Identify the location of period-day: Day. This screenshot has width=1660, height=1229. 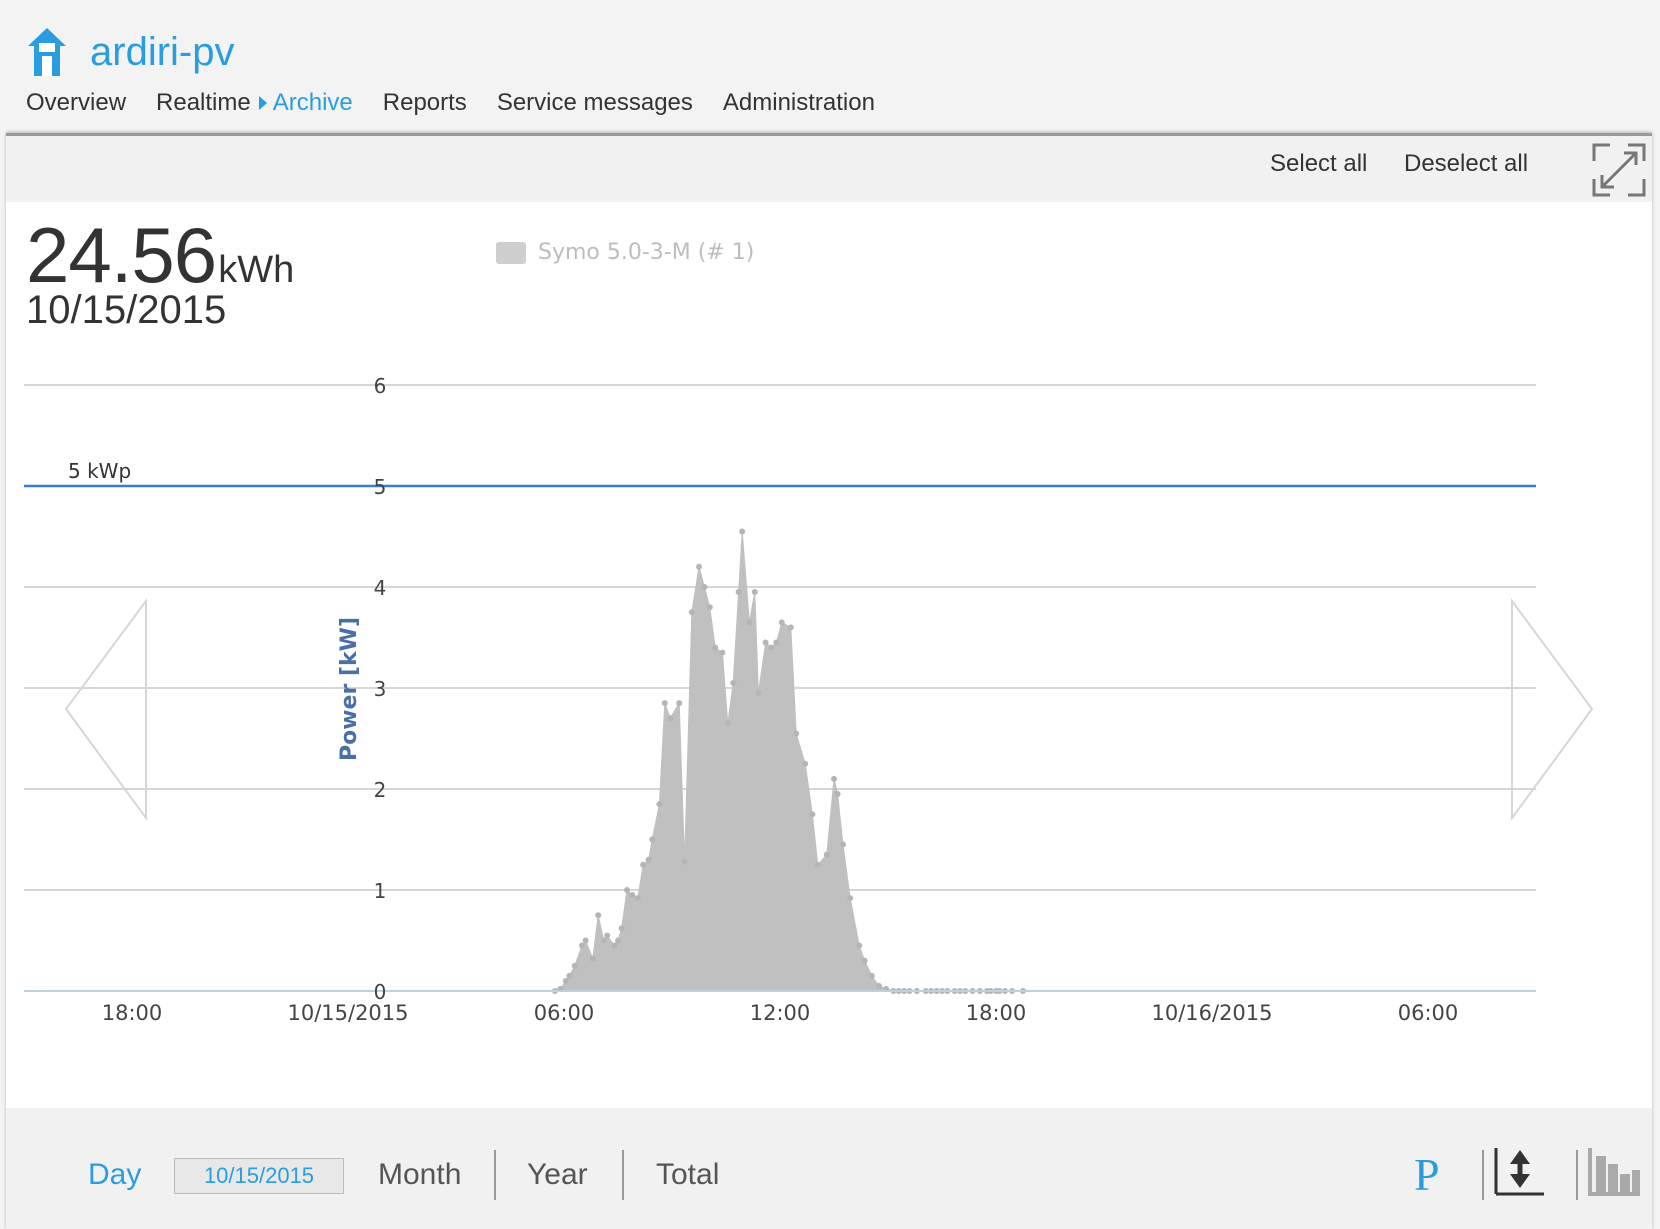
(115, 1174).